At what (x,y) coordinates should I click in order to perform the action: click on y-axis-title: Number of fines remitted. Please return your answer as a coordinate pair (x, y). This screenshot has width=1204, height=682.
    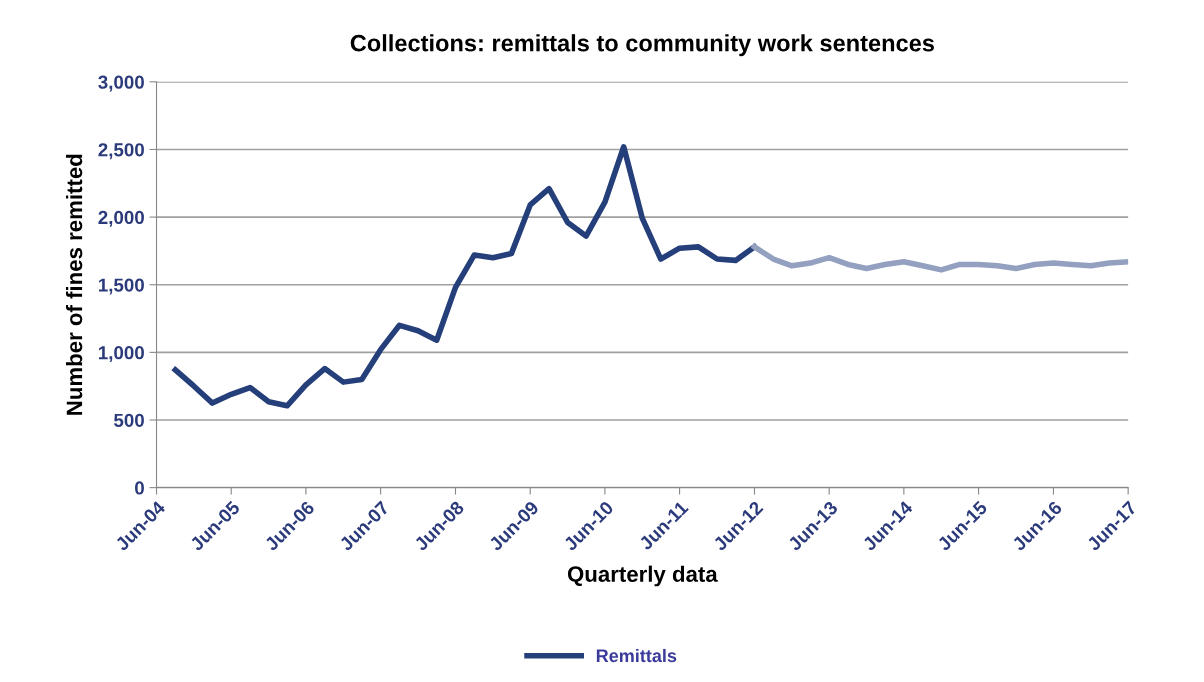
    Looking at the image, I should click on (74, 284).